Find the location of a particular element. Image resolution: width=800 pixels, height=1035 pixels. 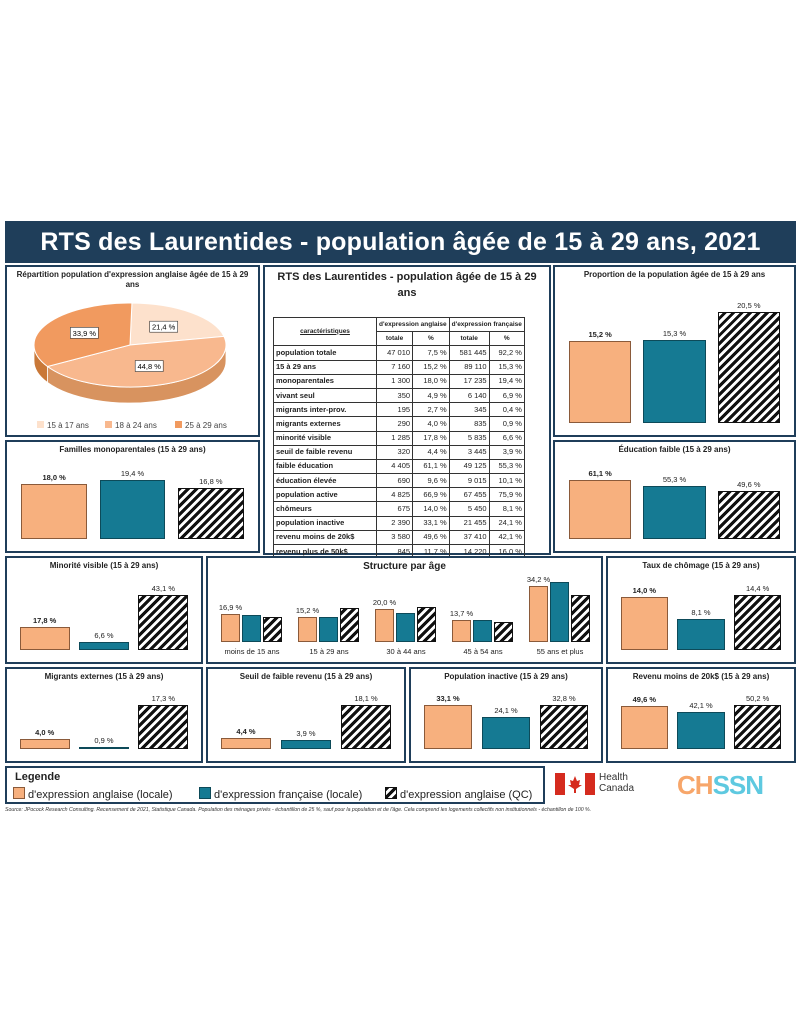

inactive-title: Population inactive (15 à 29 ans) is located at coordinates (506, 676).